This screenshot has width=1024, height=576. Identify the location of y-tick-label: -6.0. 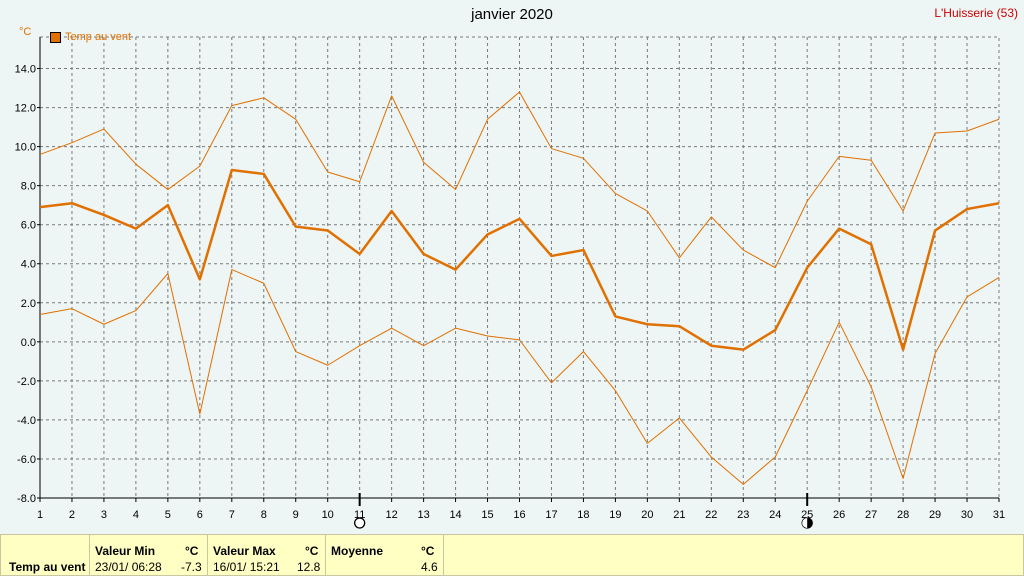
(26, 460).